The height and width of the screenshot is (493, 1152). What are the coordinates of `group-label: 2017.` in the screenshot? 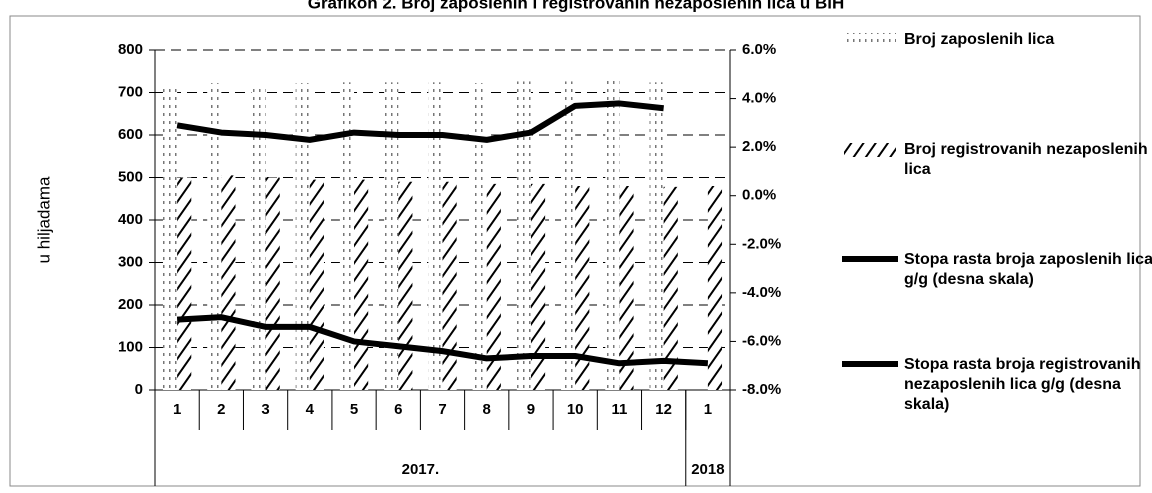 It's located at (421, 469).